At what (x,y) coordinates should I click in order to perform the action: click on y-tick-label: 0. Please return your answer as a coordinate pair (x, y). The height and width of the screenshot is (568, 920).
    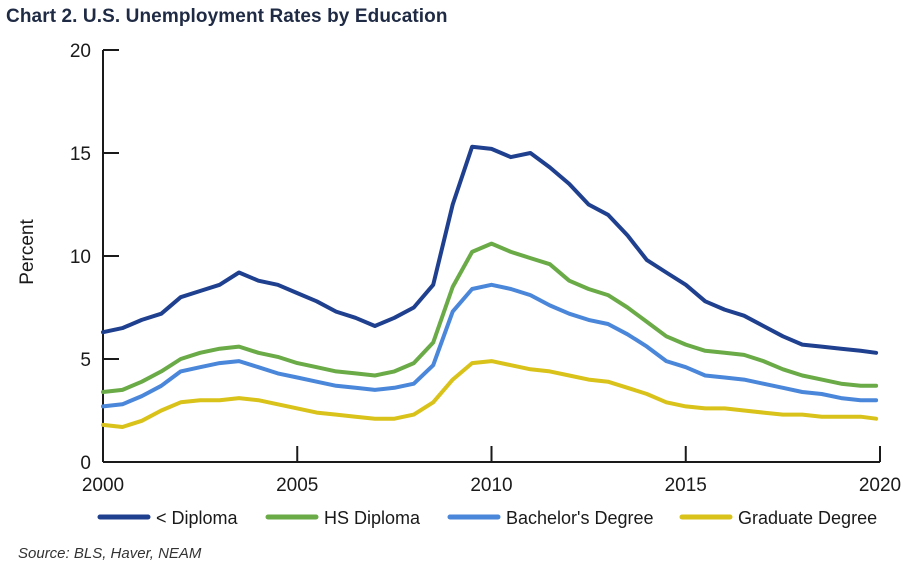
    Looking at the image, I should click on (85, 463).